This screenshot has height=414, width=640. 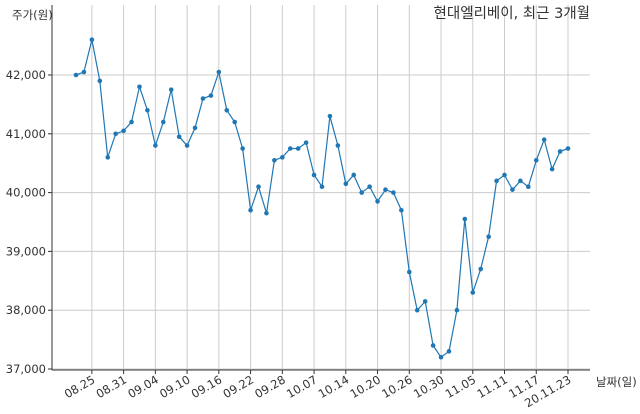 I want to click on x-tick-label: 09.10, so click(x=175, y=386).